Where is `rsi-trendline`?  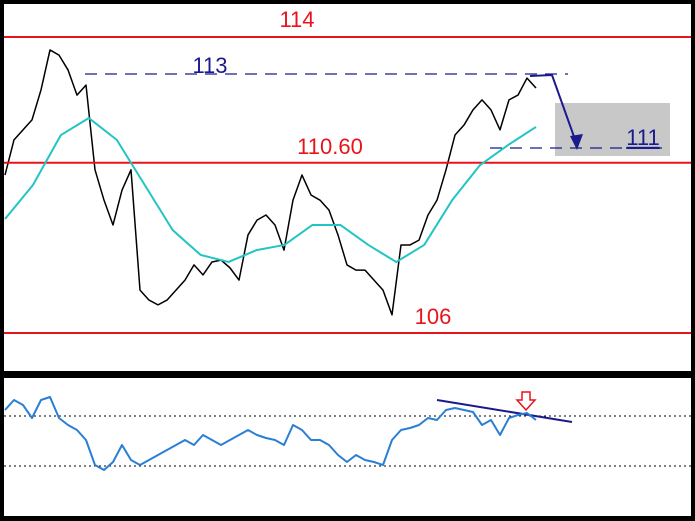 rsi-trendline is located at coordinates (504, 411).